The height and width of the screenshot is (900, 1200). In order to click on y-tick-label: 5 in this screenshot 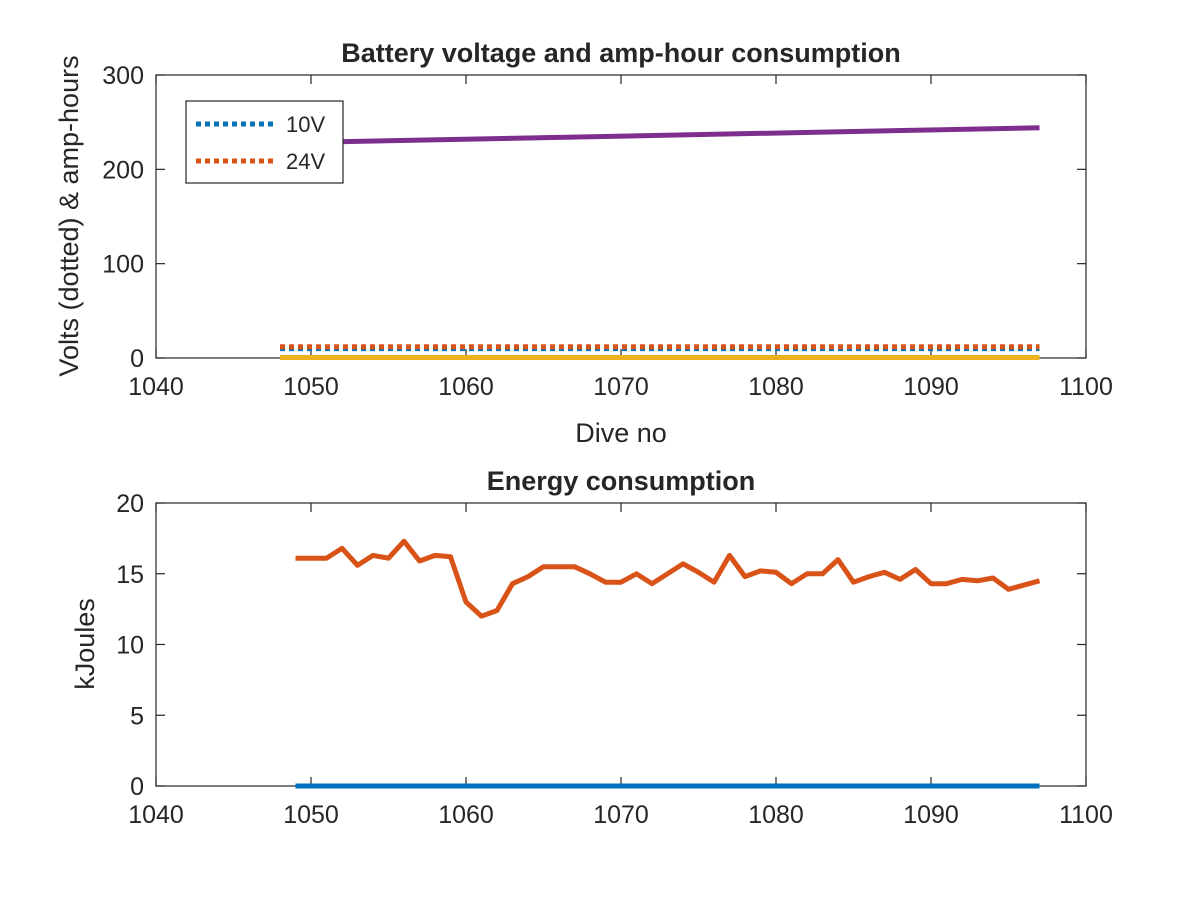, I will do `click(137, 716)`.